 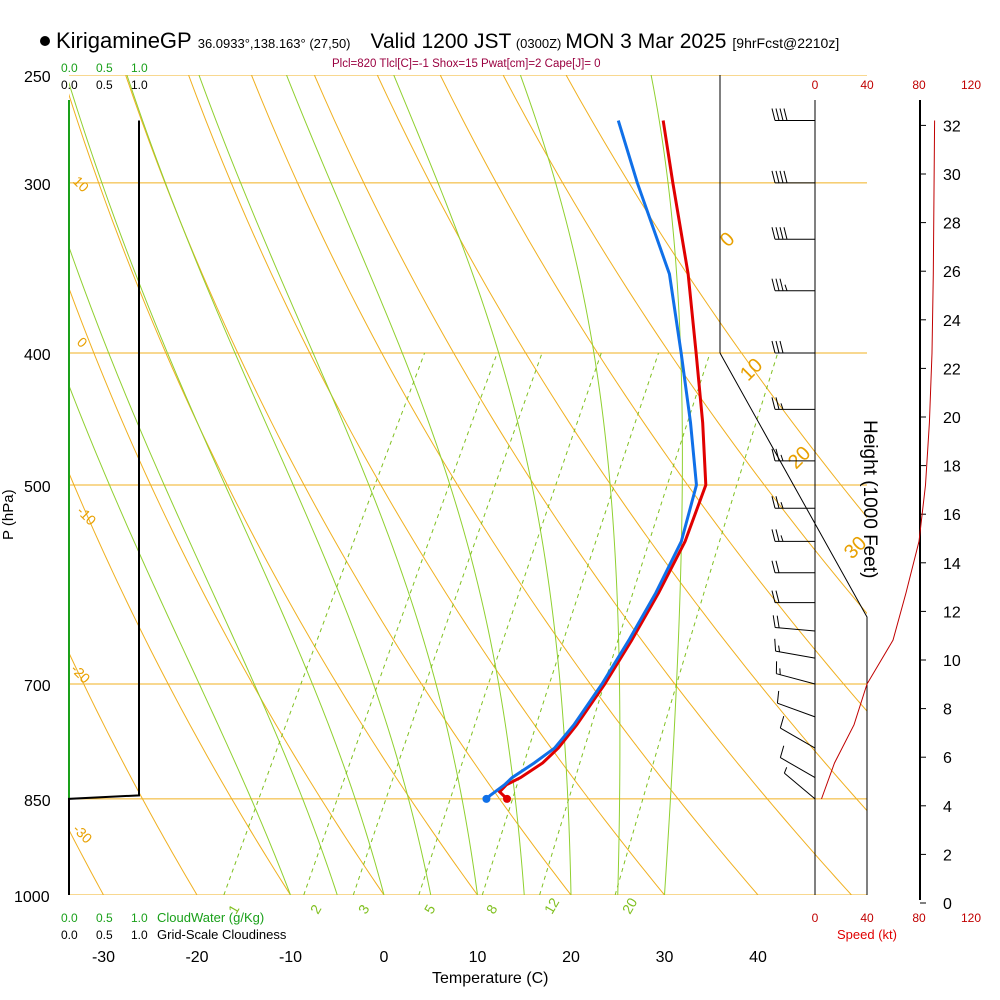 I want to click on zulu-time: (0300Z), so click(x=538, y=43).